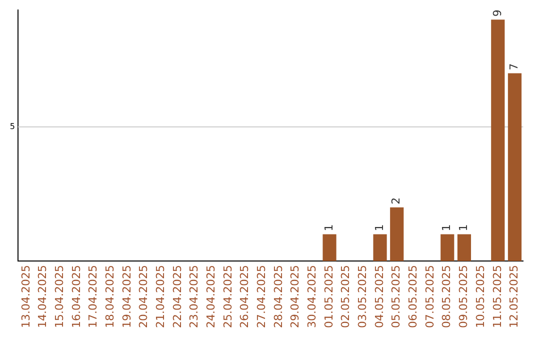  I want to click on x-tick-label: 23.04.2025, so click(194, 296).